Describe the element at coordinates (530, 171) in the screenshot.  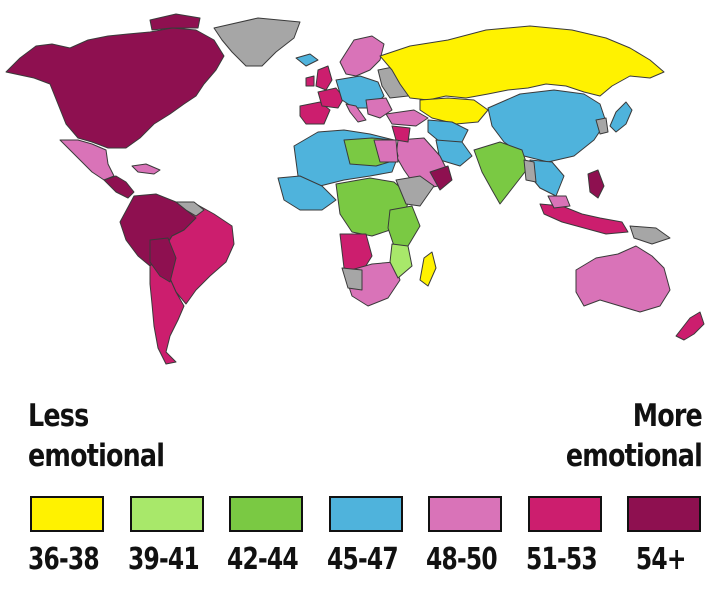
I see `myanmar-region` at that location.